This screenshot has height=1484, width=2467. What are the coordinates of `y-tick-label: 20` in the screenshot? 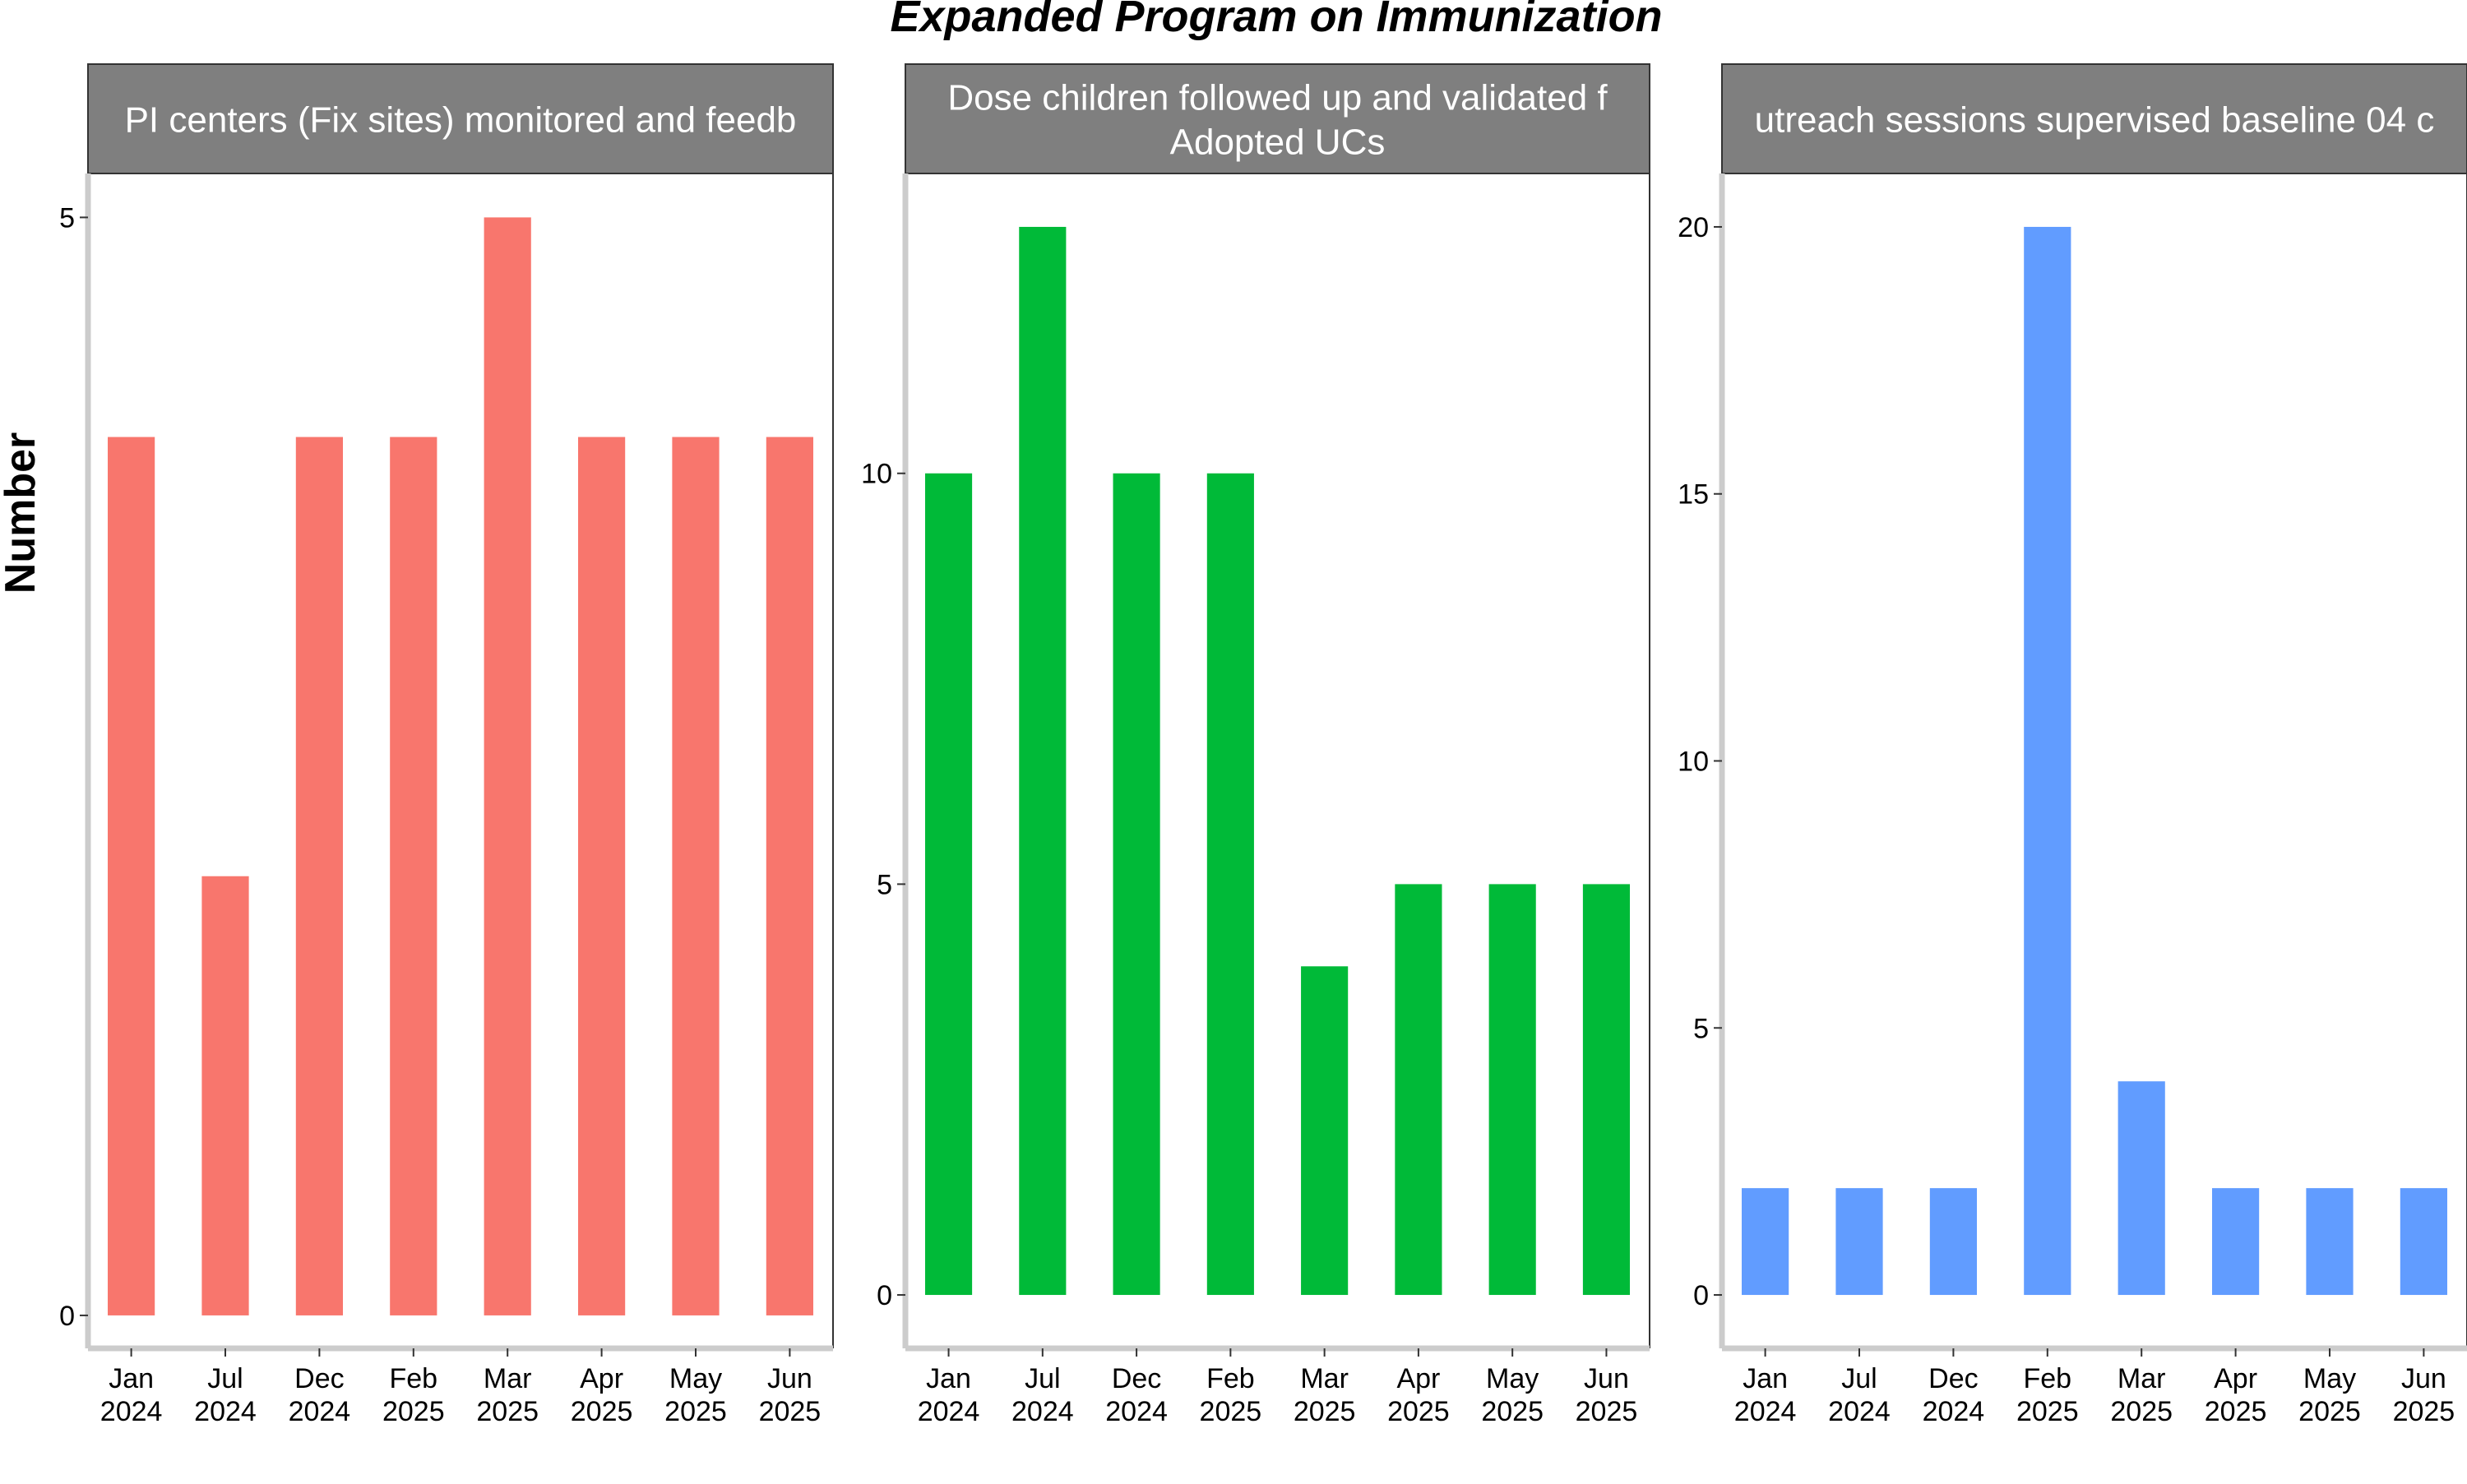 It's located at (1694, 228).